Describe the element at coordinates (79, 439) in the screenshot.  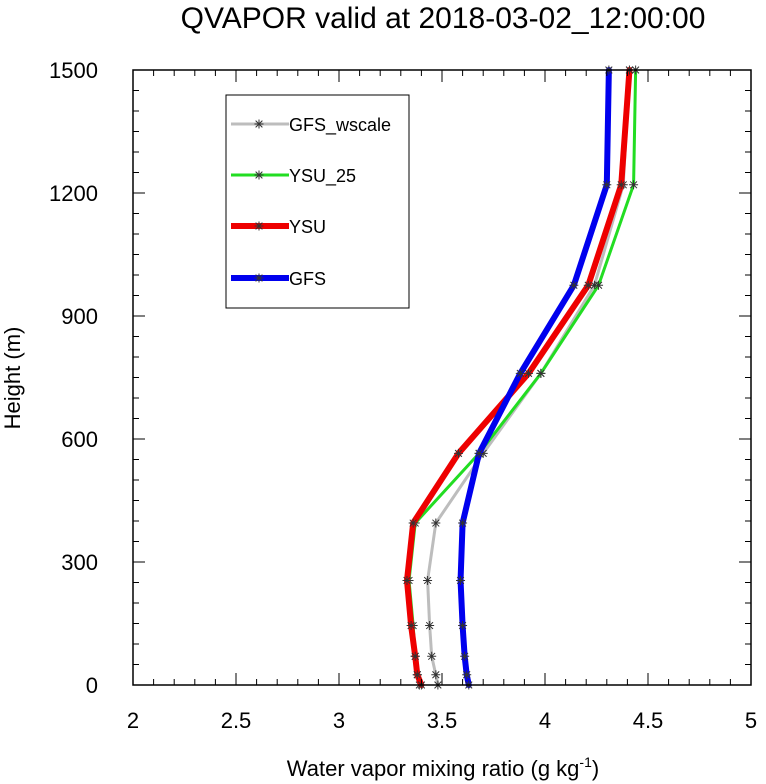
I see `y-tick-label: 600` at that location.